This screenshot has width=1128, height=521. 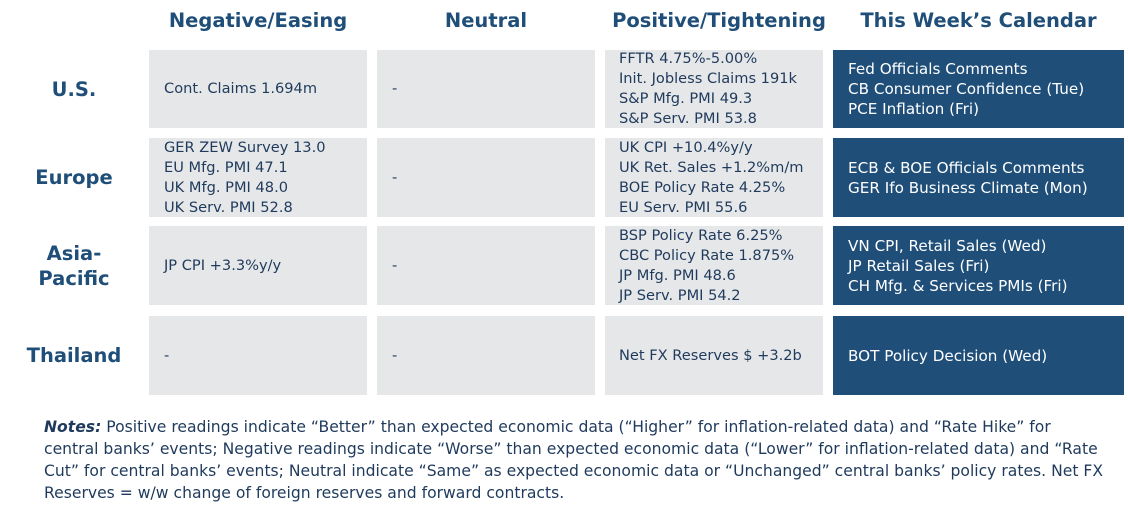 I want to click on row-label-text: Thailand, so click(x=74, y=355).